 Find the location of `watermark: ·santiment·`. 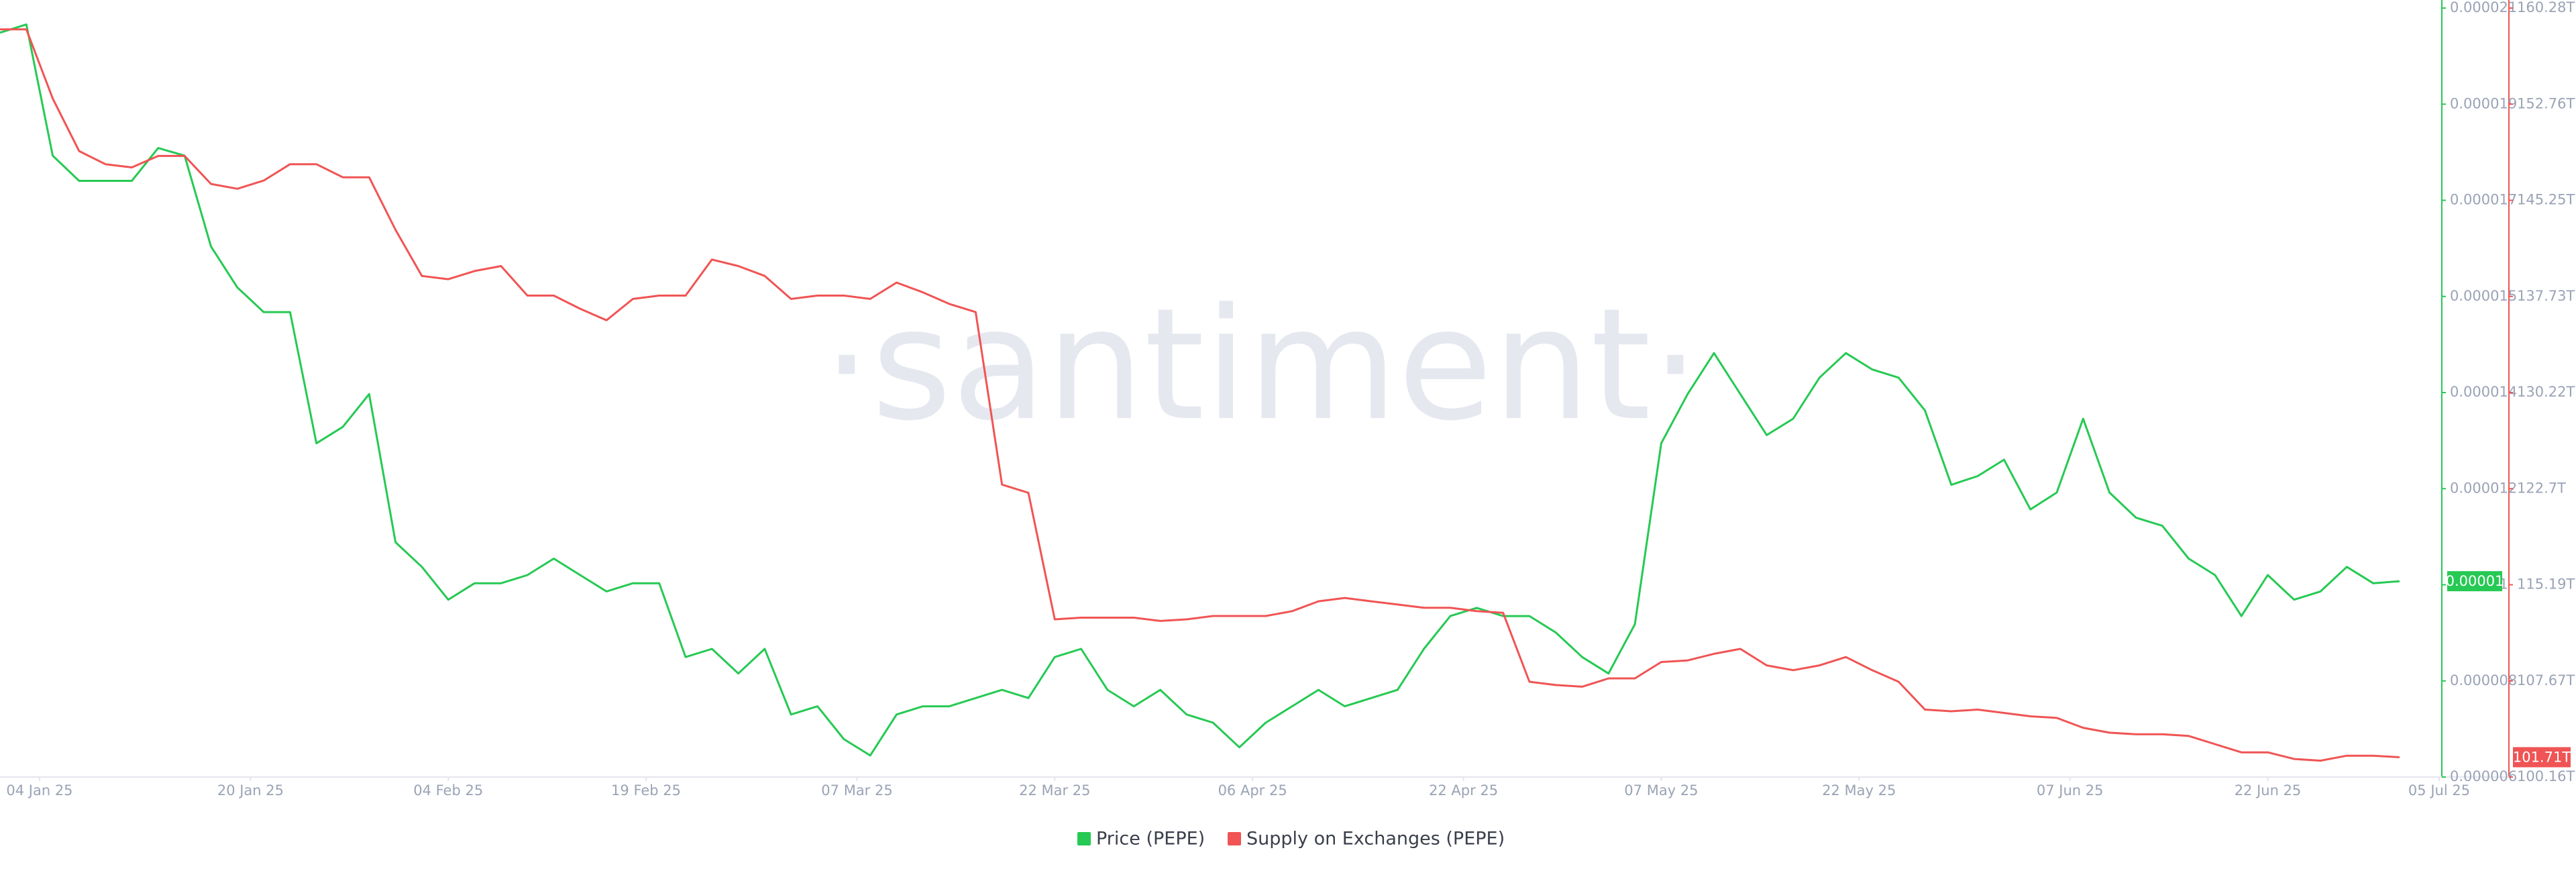

watermark: ·santiment· is located at coordinates (1261, 365).